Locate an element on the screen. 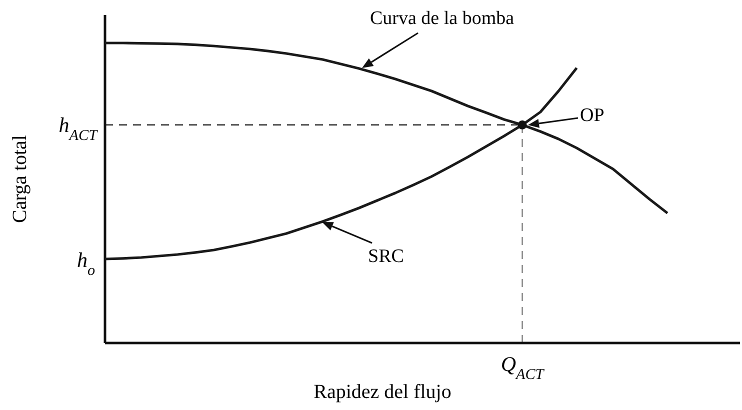 Image resolution: width=742 pixels, height=410 pixels. text: h$_{o}$ is located at coordinates (86, 263).